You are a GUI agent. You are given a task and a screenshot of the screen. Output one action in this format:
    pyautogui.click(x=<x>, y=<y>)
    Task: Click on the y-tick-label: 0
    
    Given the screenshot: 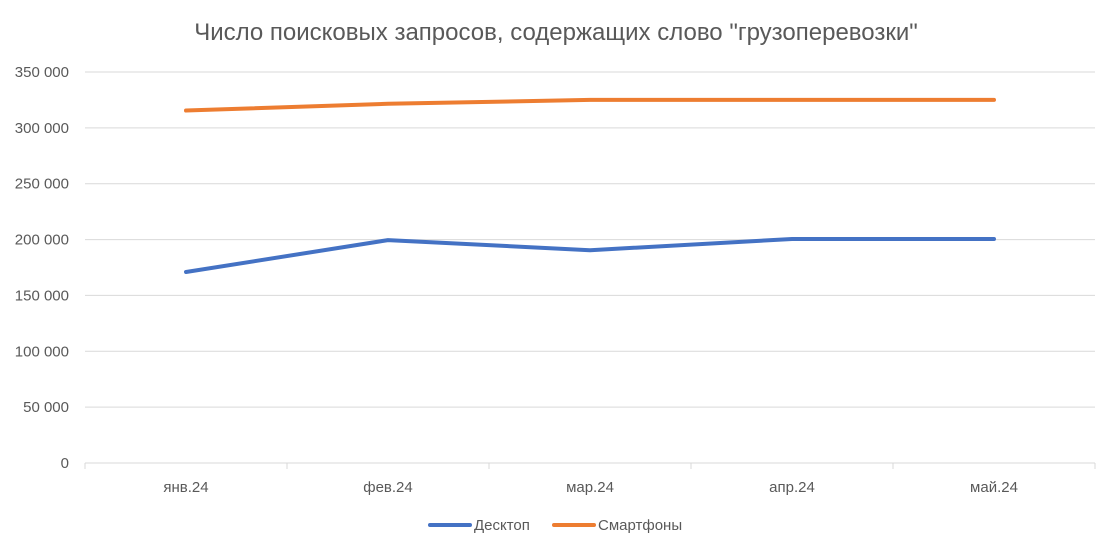 What is the action you would take?
    pyautogui.click(x=65, y=463)
    